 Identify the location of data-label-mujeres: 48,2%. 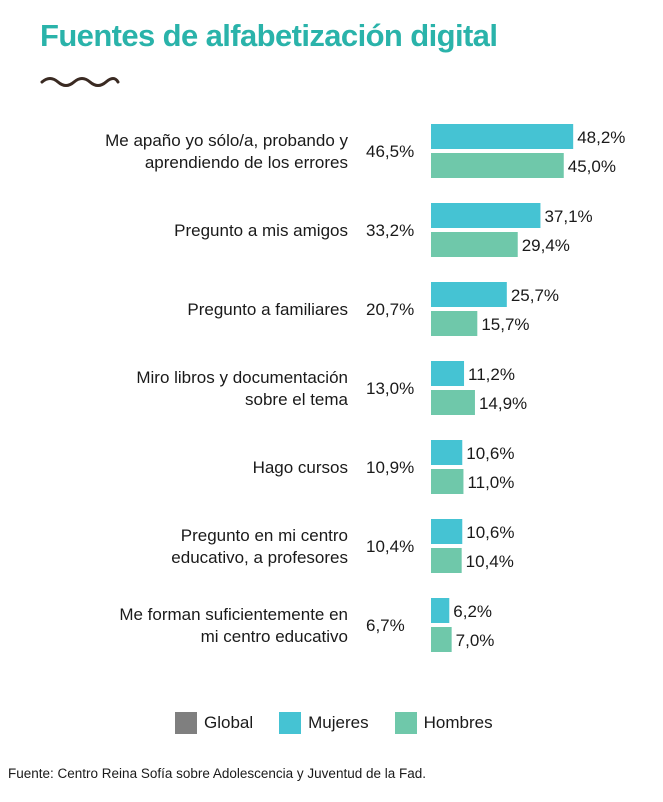
(601, 137).